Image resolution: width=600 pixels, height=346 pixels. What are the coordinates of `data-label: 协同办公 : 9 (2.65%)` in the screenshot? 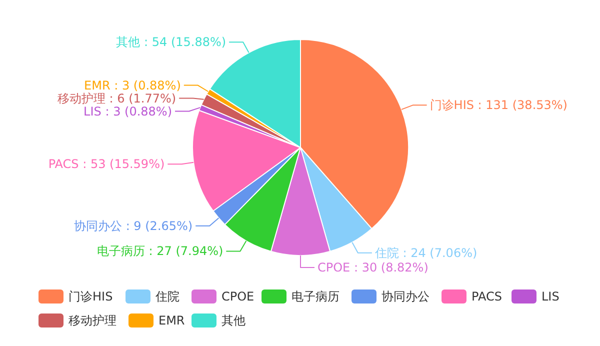 It's located at (133, 225).